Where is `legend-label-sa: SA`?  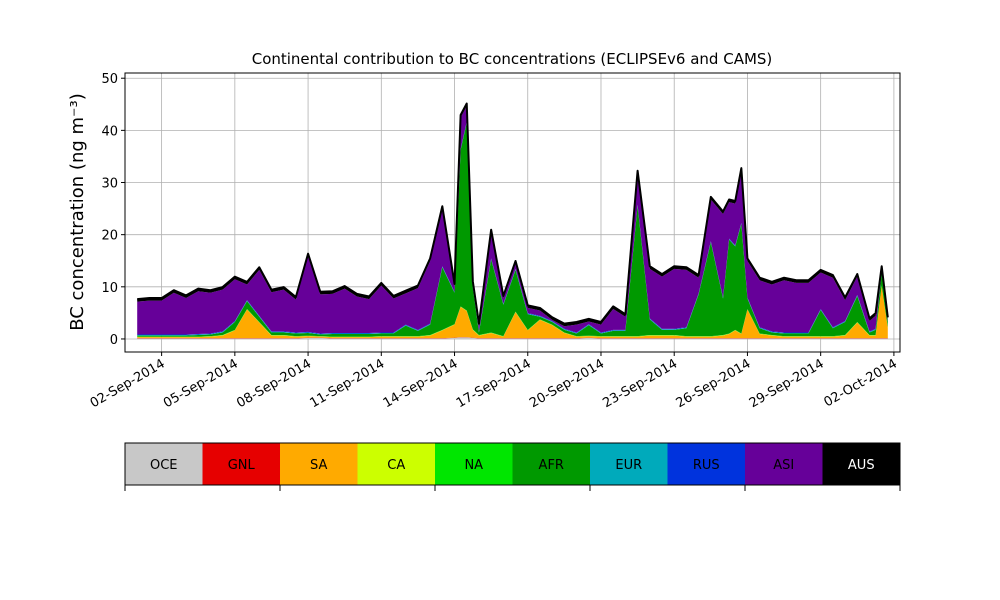
legend-label-sa: SA is located at coordinates (318, 465).